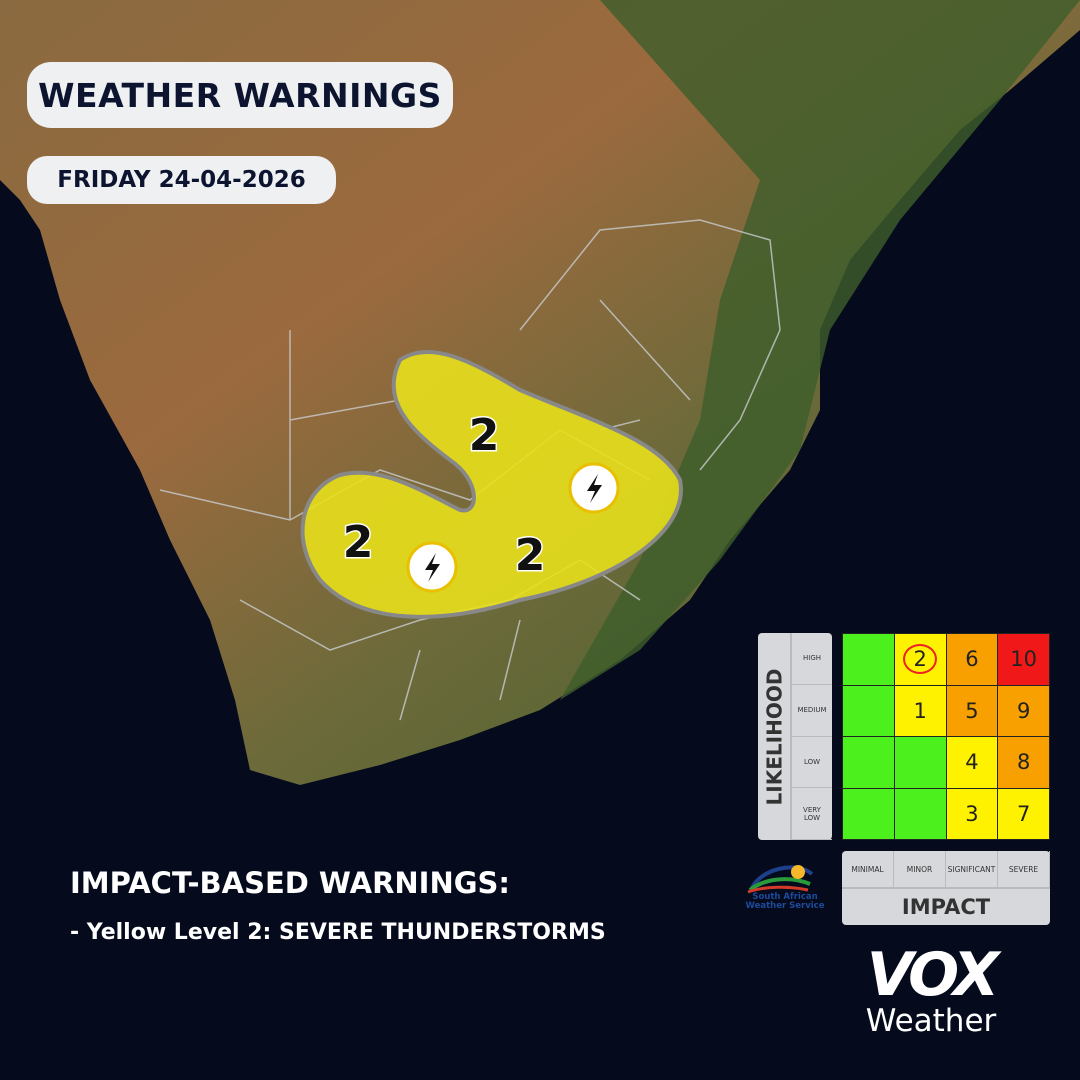 The image size is (1080, 1080). What do you see at coordinates (338, 932) in the screenshot?
I see `legend-item: - Yellow Level 2: SEVERE THUNDERSTORMS` at bounding box center [338, 932].